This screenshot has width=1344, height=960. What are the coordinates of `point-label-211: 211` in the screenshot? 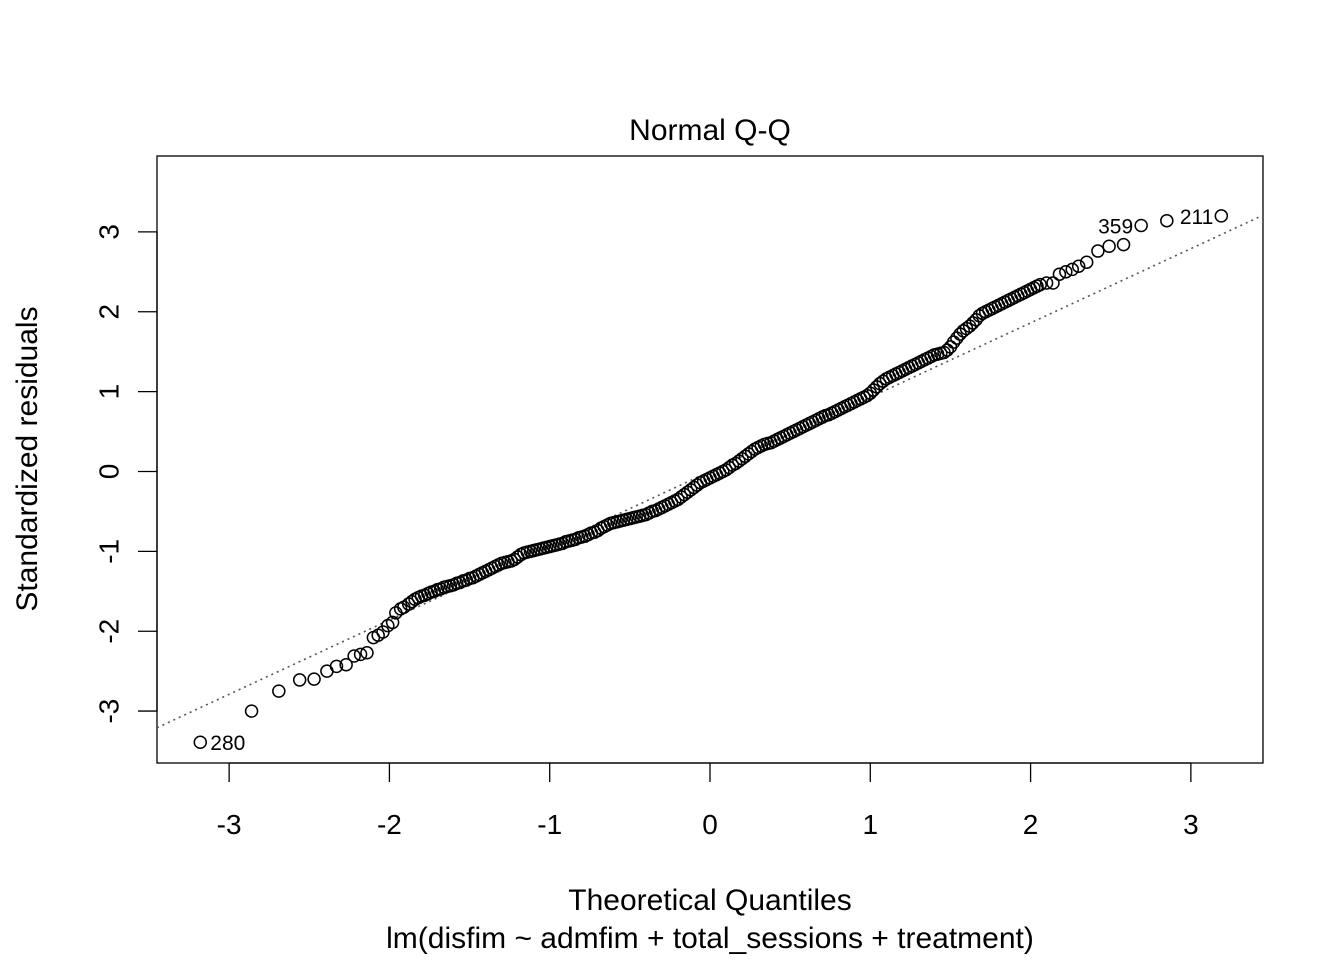 It's located at (1196, 217).